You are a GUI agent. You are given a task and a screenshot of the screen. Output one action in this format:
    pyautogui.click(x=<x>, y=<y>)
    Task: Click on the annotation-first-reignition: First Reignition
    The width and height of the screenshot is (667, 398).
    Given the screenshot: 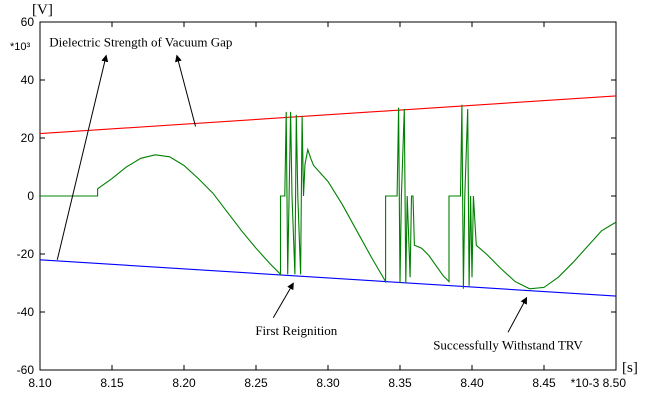 What is the action you would take?
    pyautogui.click(x=296, y=330)
    